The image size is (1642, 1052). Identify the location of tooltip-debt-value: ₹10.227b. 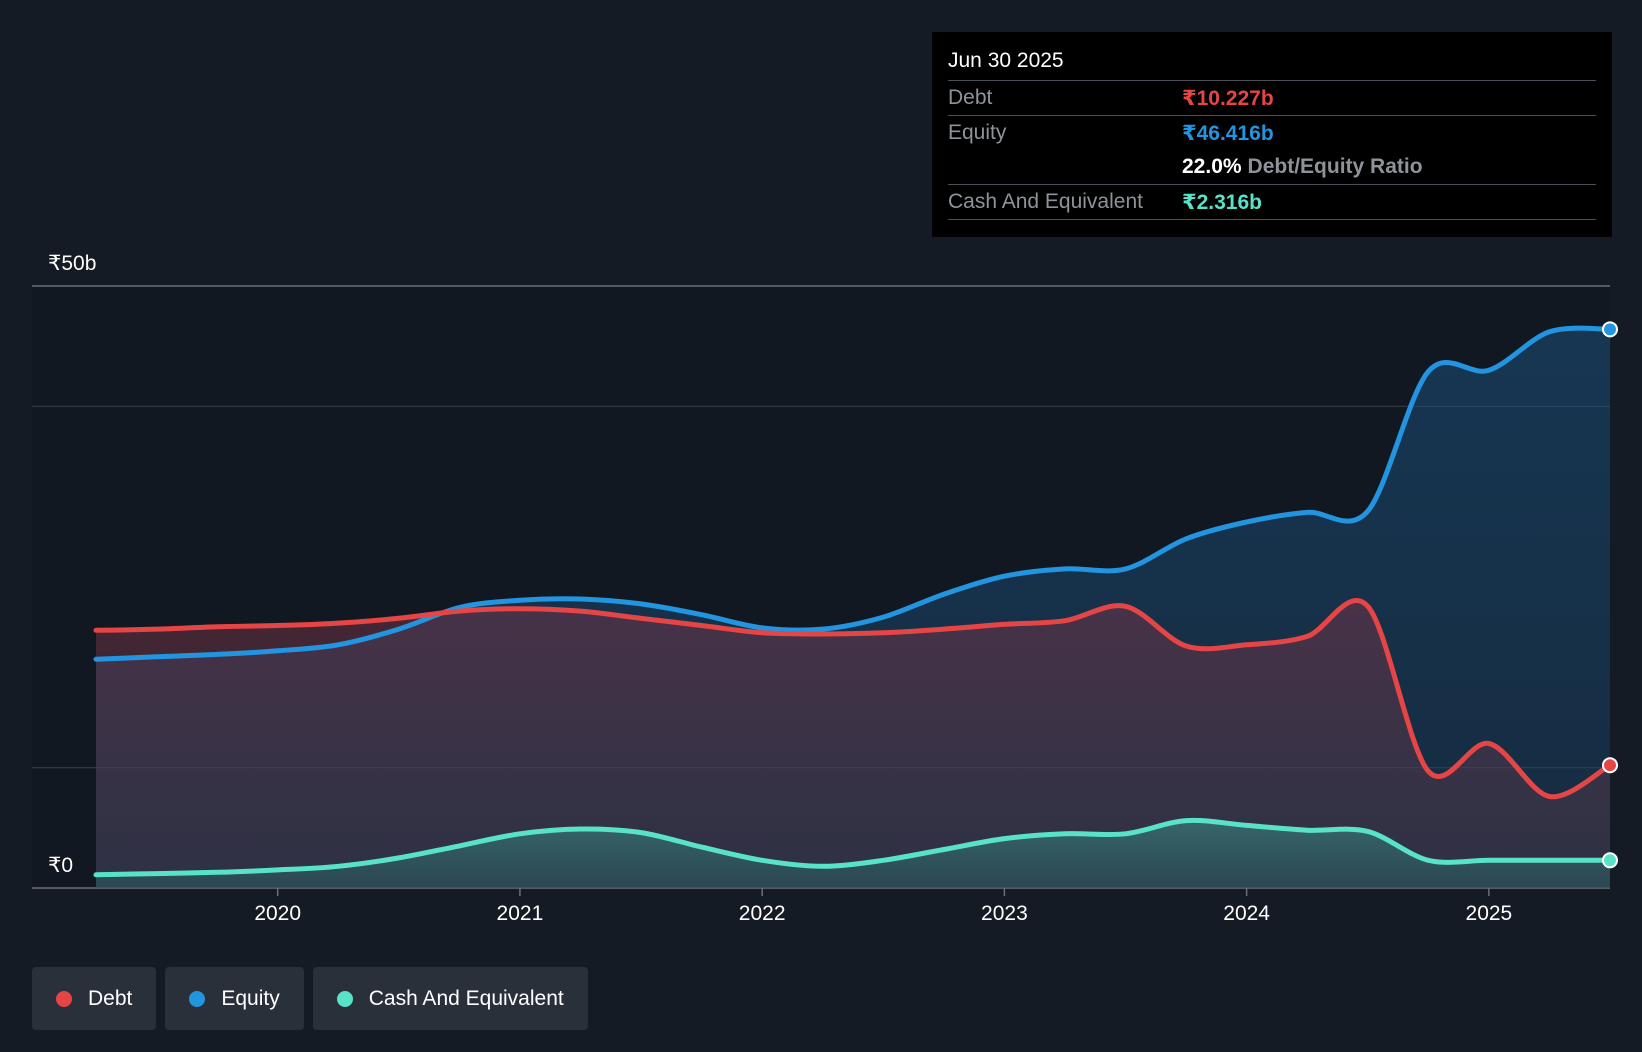
(1228, 98).